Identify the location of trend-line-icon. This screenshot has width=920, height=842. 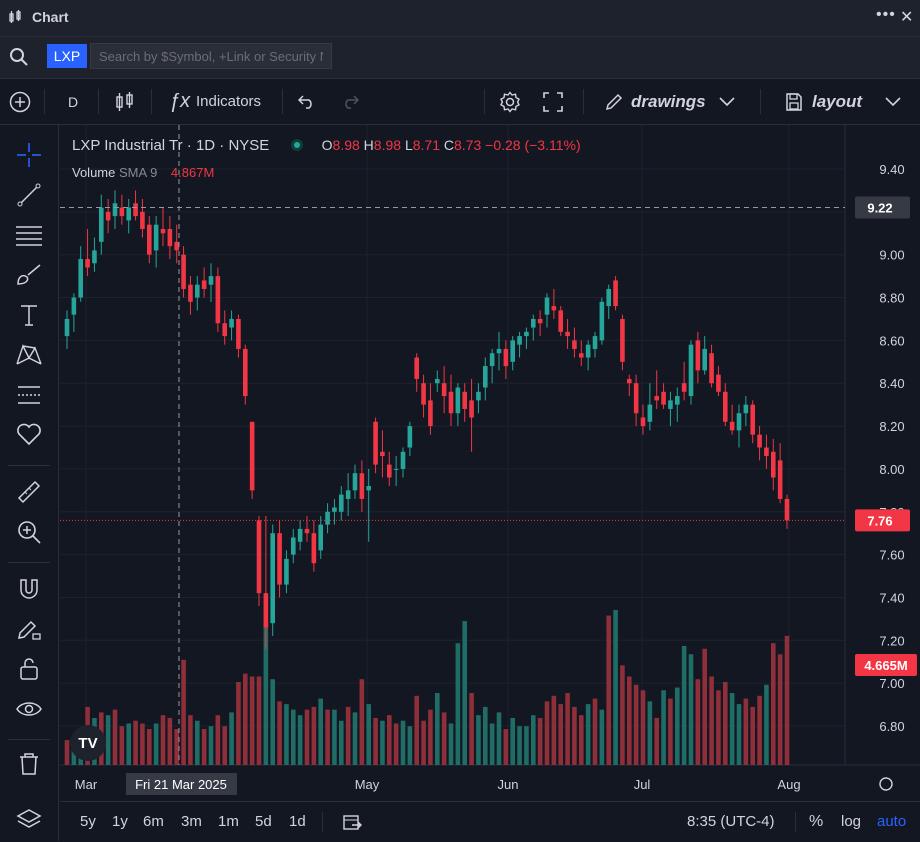
(29, 195).